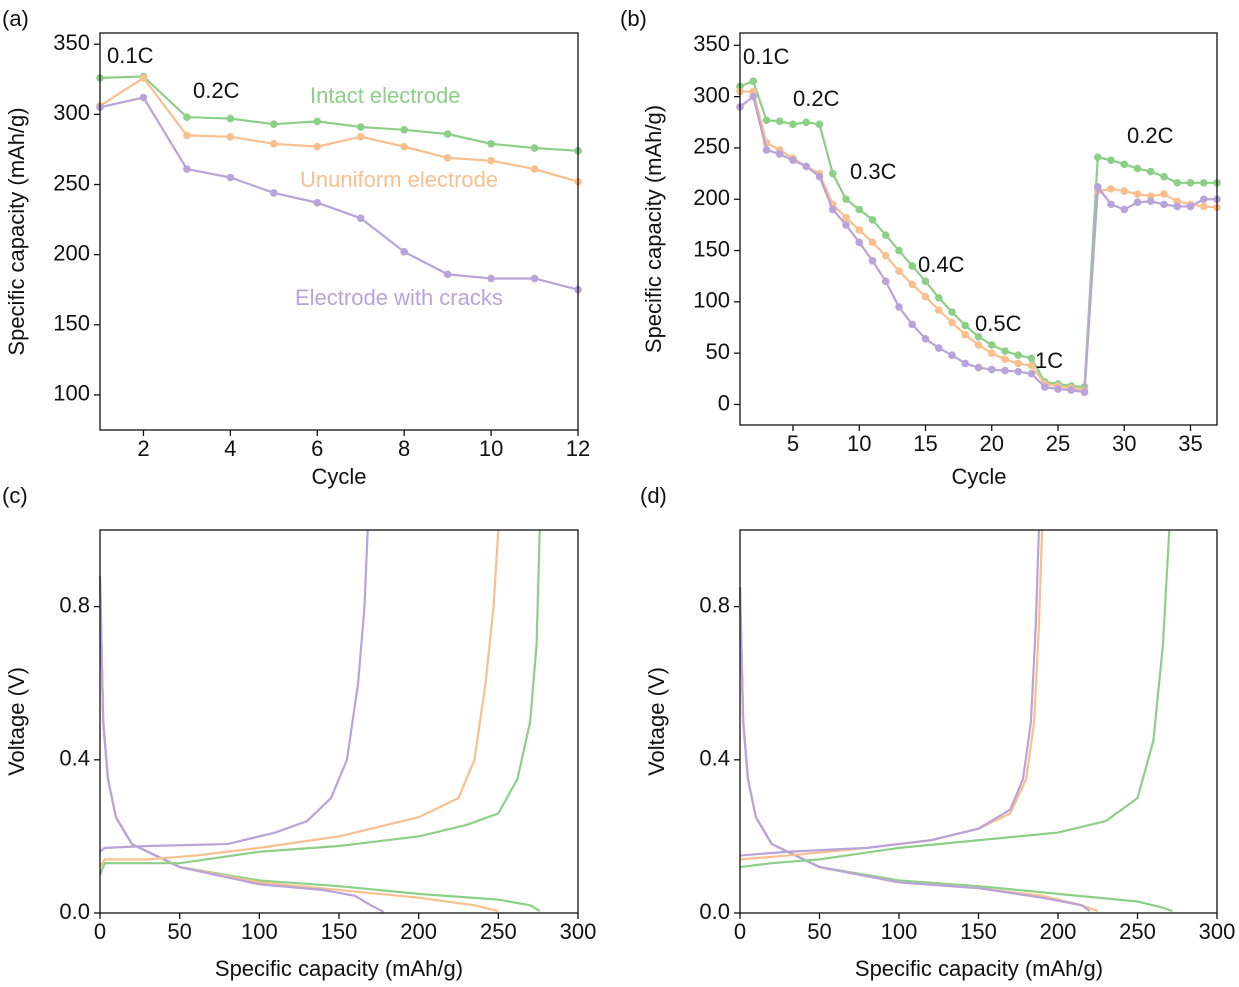 Image resolution: width=1239 pixels, height=987 pixels. I want to click on x-tick-label: 100, so click(899, 931).